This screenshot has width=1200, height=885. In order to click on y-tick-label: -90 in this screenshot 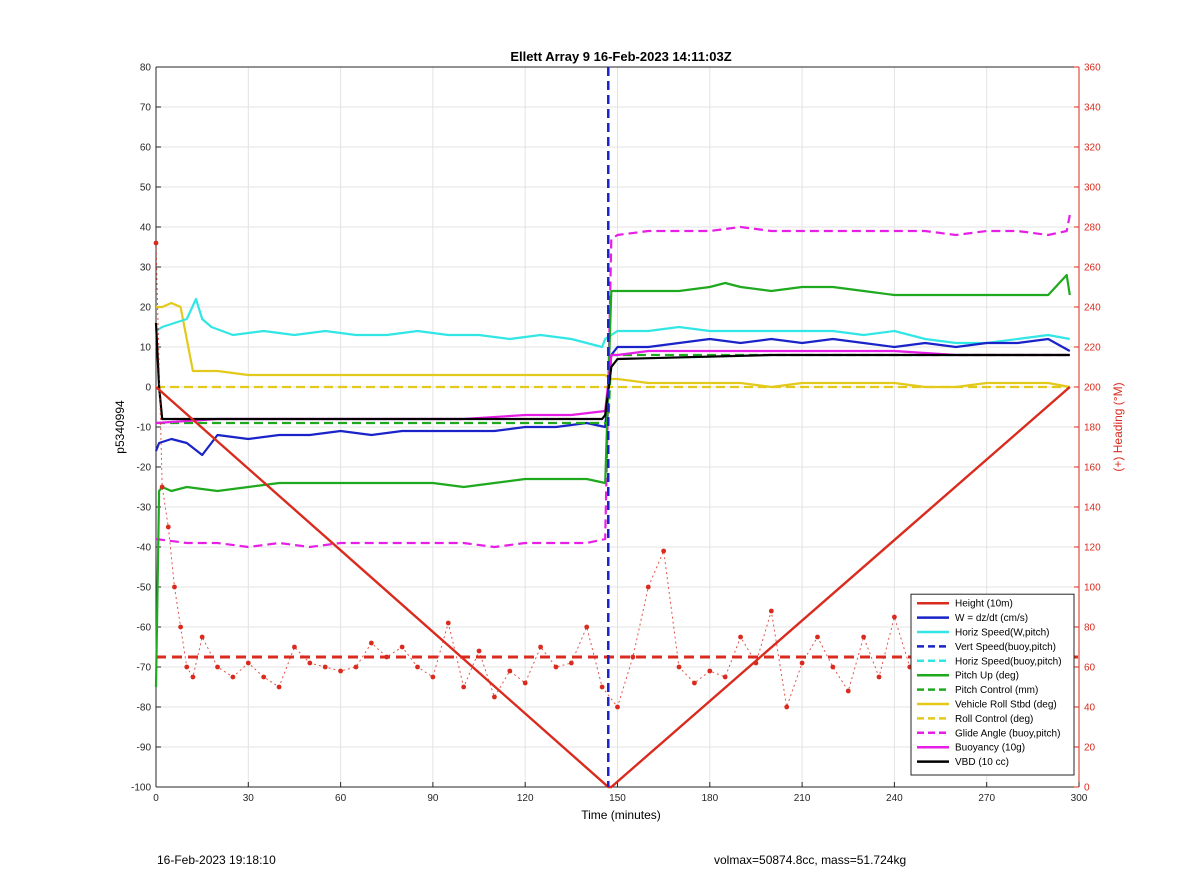, I will do `click(144, 748)`.